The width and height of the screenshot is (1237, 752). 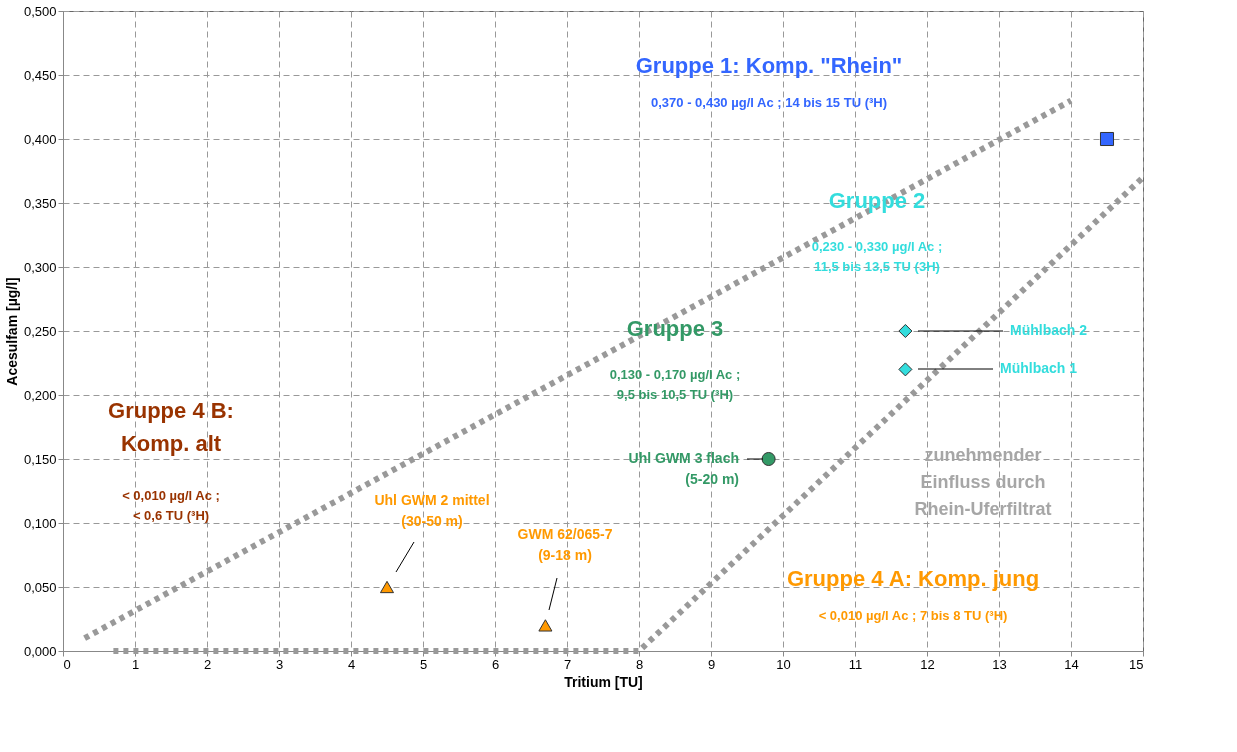 I want to click on y-tick-label: 0,000, so click(x=40, y=651).